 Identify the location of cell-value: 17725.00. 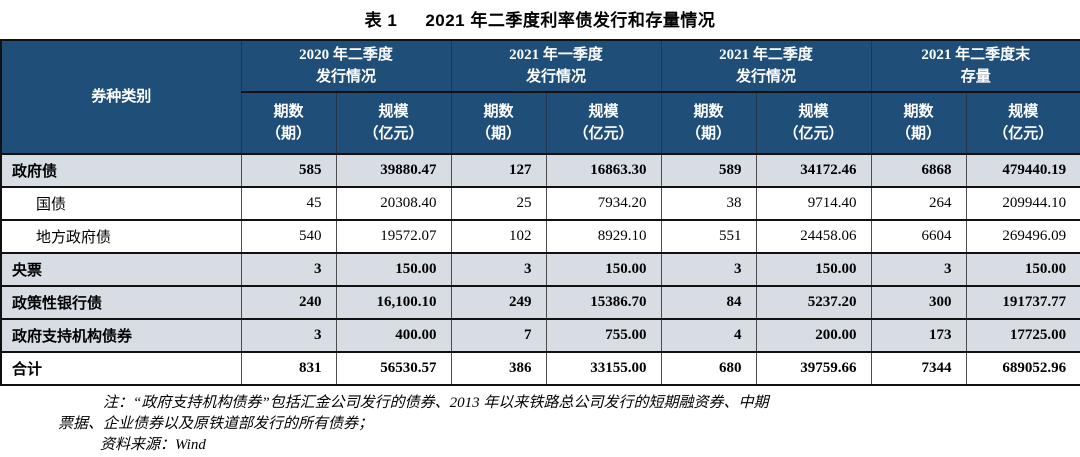
(1022, 335).